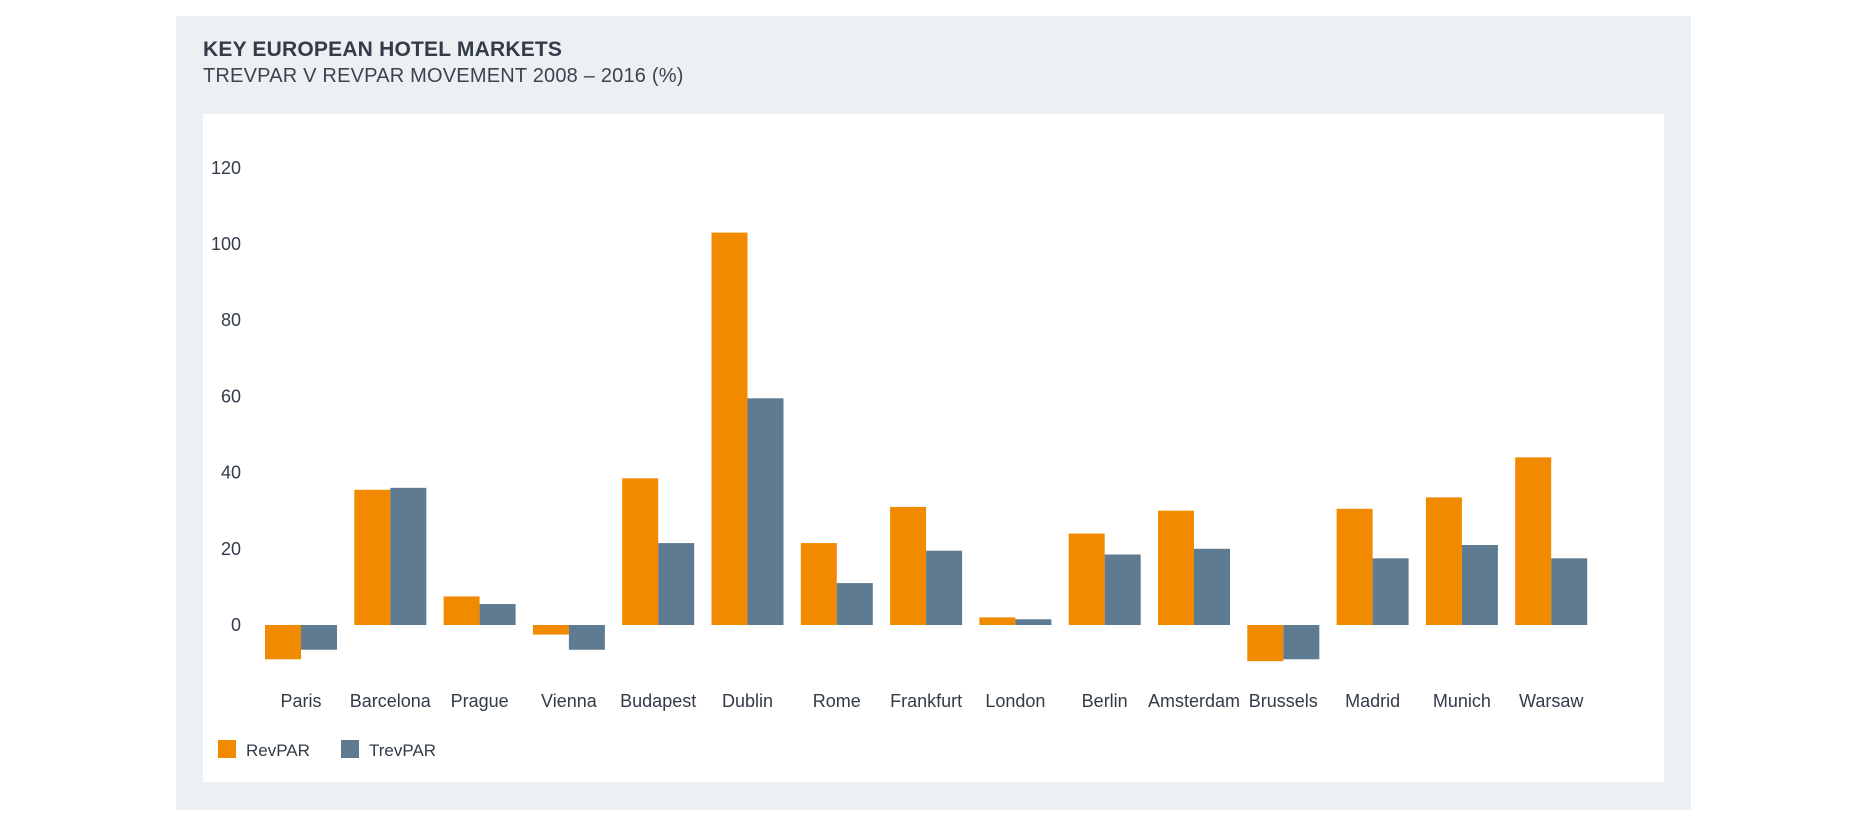 The width and height of the screenshot is (1867, 828). I want to click on bar-revpar-vienna, so click(550, 630).